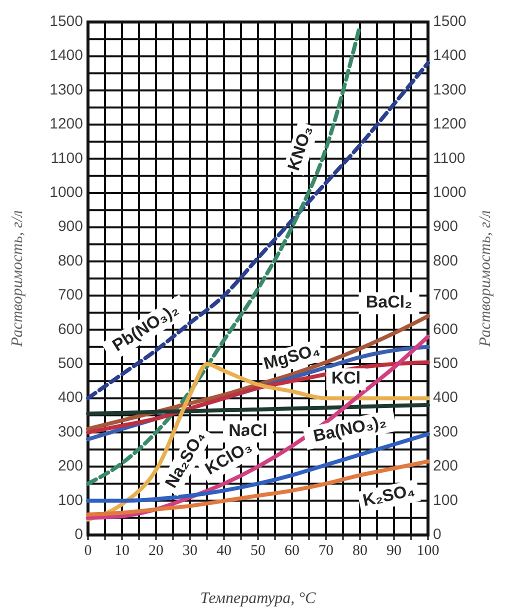  Describe the element at coordinates (388, 495) in the screenshot. I see `text: K₂SO₄` at that location.